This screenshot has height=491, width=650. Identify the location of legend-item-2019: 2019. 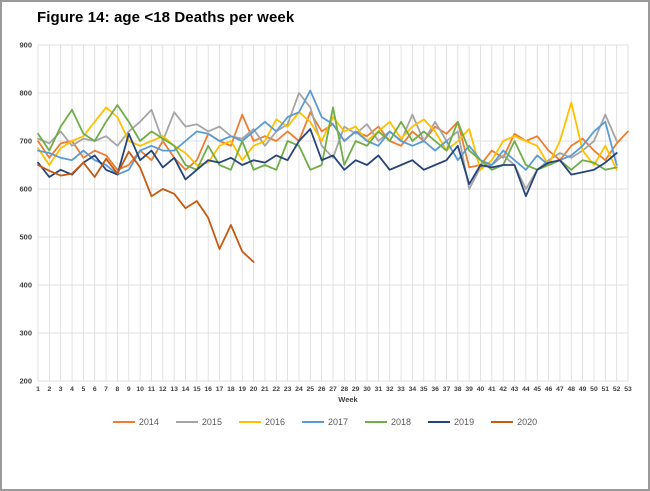
(451, 422).